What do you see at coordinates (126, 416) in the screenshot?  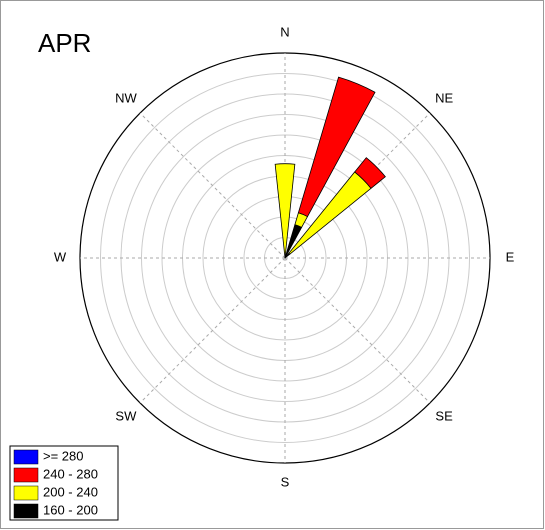 I see `direction-label: SW` at bounding box center [126, 416].